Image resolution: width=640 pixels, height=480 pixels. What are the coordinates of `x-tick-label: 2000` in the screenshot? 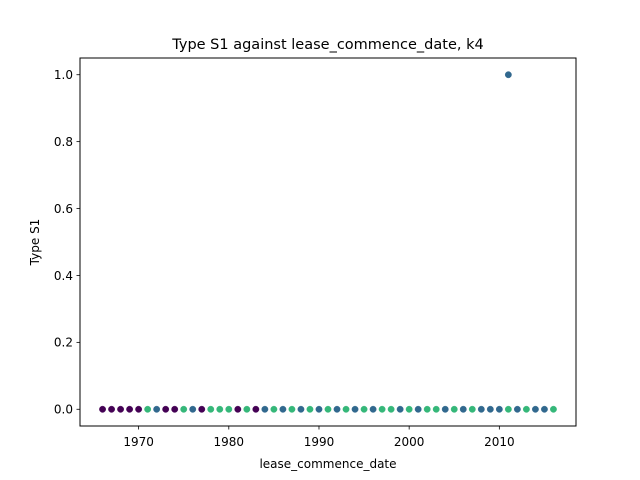 It's located at (409, 442).